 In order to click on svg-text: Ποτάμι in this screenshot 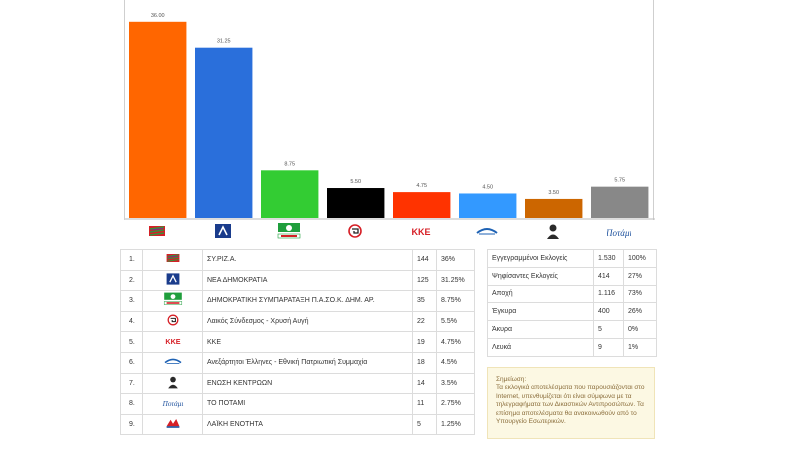, I will do `click(619, 233)`.